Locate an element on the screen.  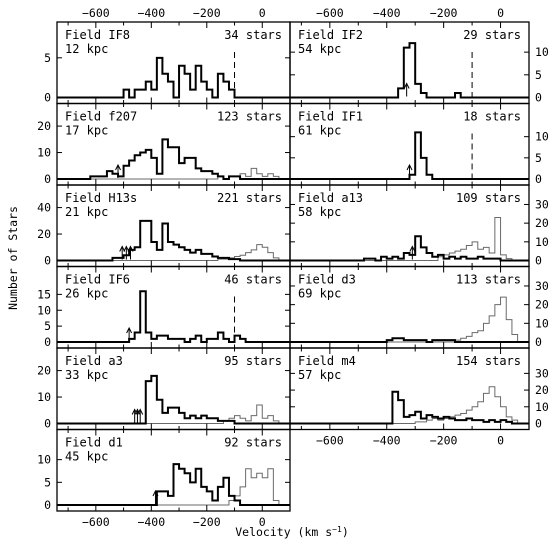
panel-star-count: 109 stars is located at coordinates (488, 198).